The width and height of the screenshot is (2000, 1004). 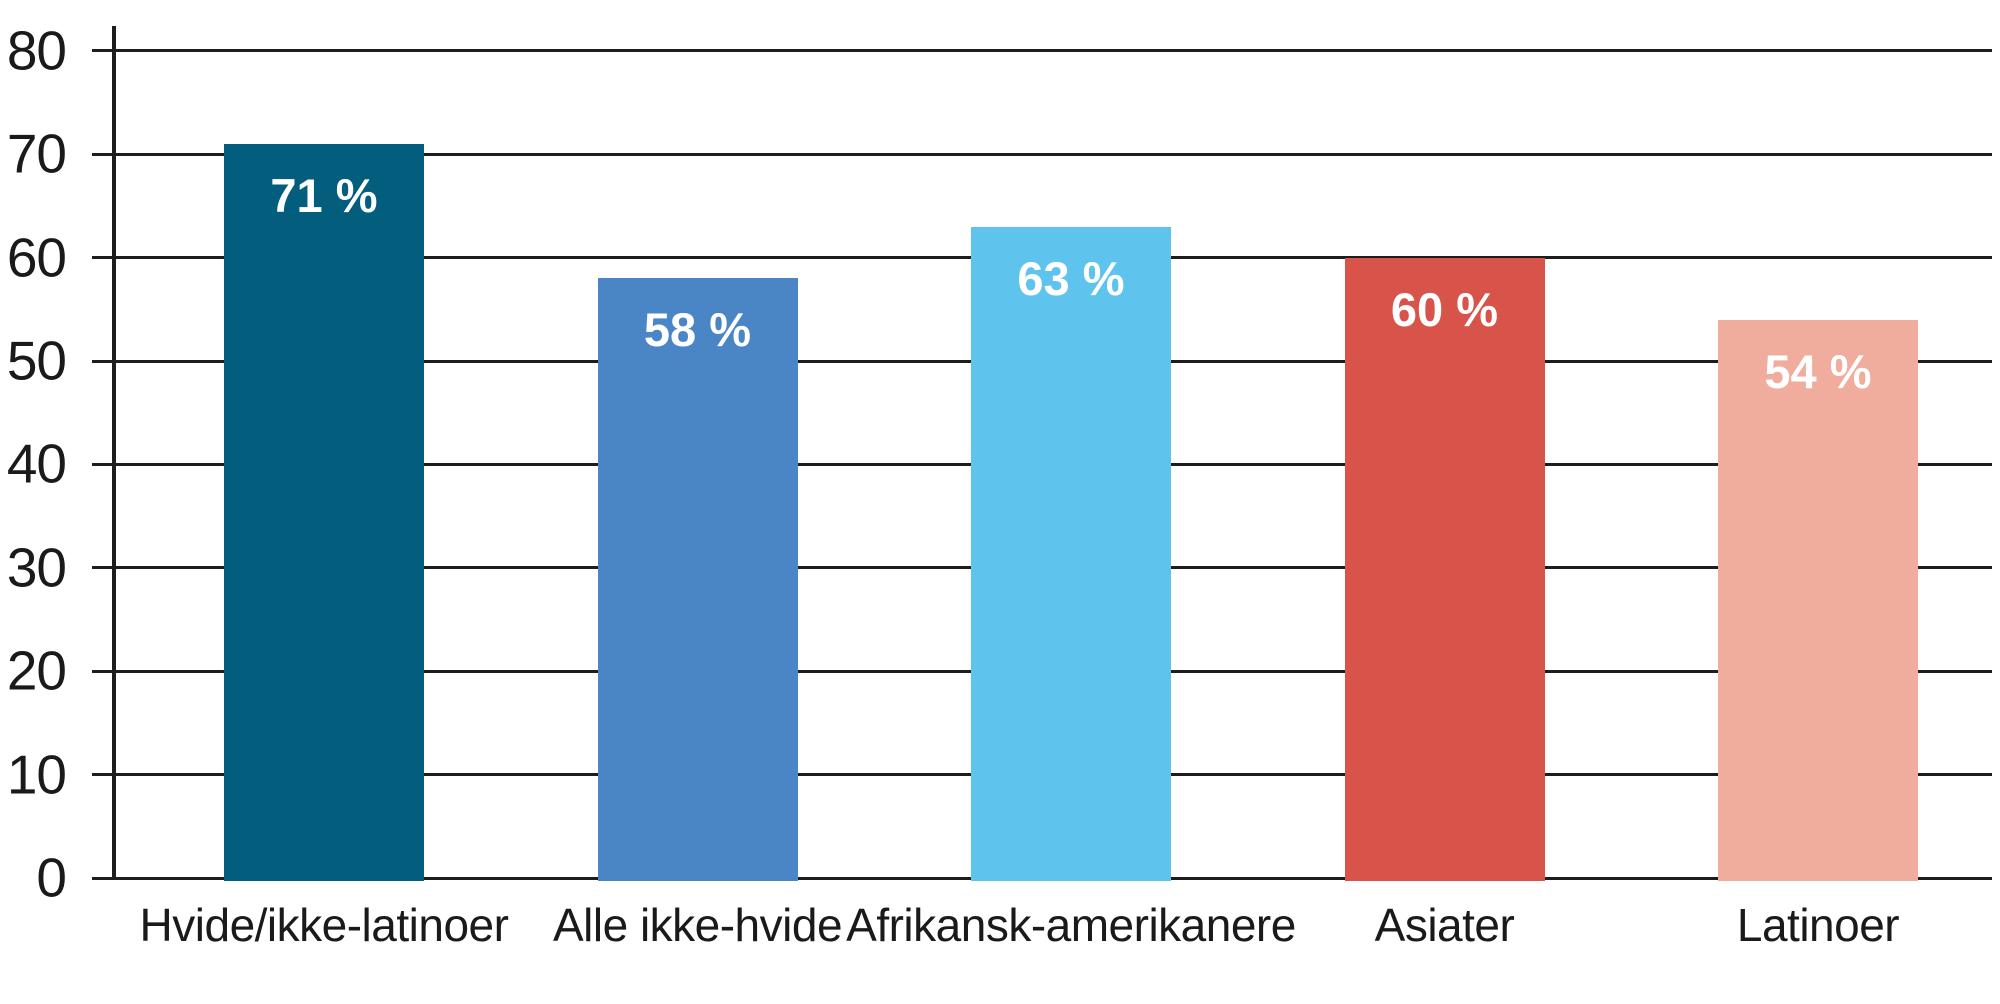 I want to click on y-axis-tick-label: 80, so click(x=36, y=50).